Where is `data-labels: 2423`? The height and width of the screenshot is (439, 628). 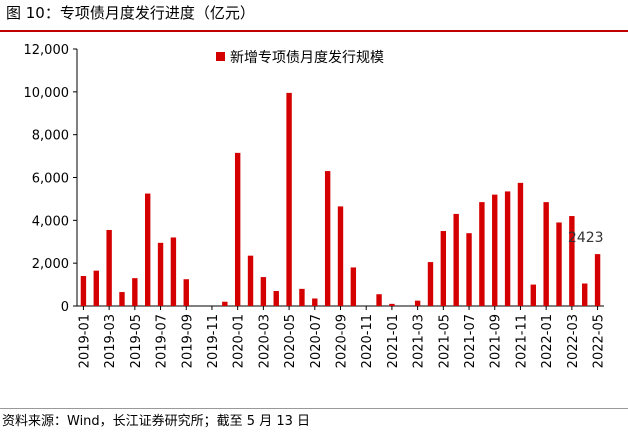 data-labels: 2423 is located at coordinates (586, 238).